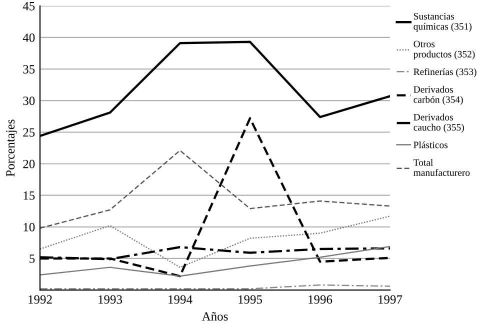 This screenshot has height=327, width=500. What do you see at coordinates (443, 22) in the screenshot?
I see `legend-label: Sustancias químicas (351)` at bounding box center [443, 22].